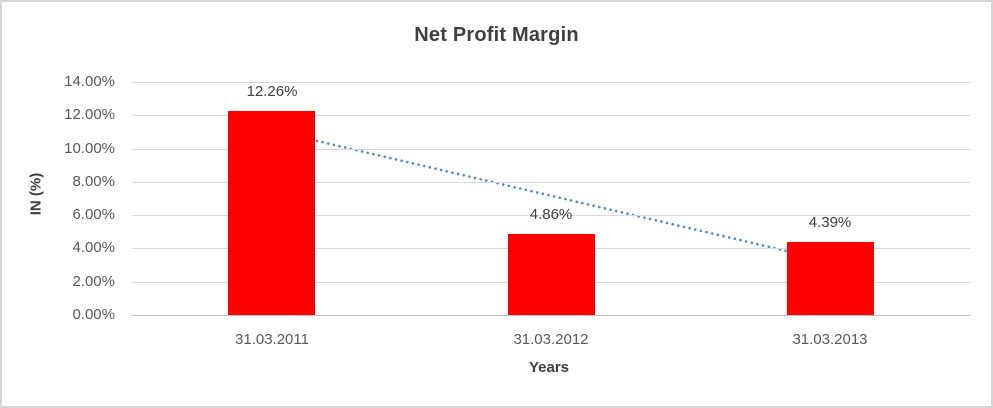 The width and height of the screenshot is (993, 408). I want to click on y-tick-label: 10.00%, so click(89, 148).